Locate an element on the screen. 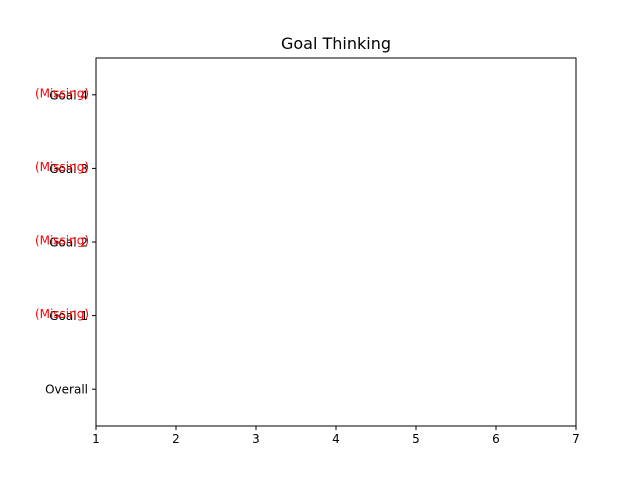  y-tick-label: Overall is located at coordinates (66, 390).